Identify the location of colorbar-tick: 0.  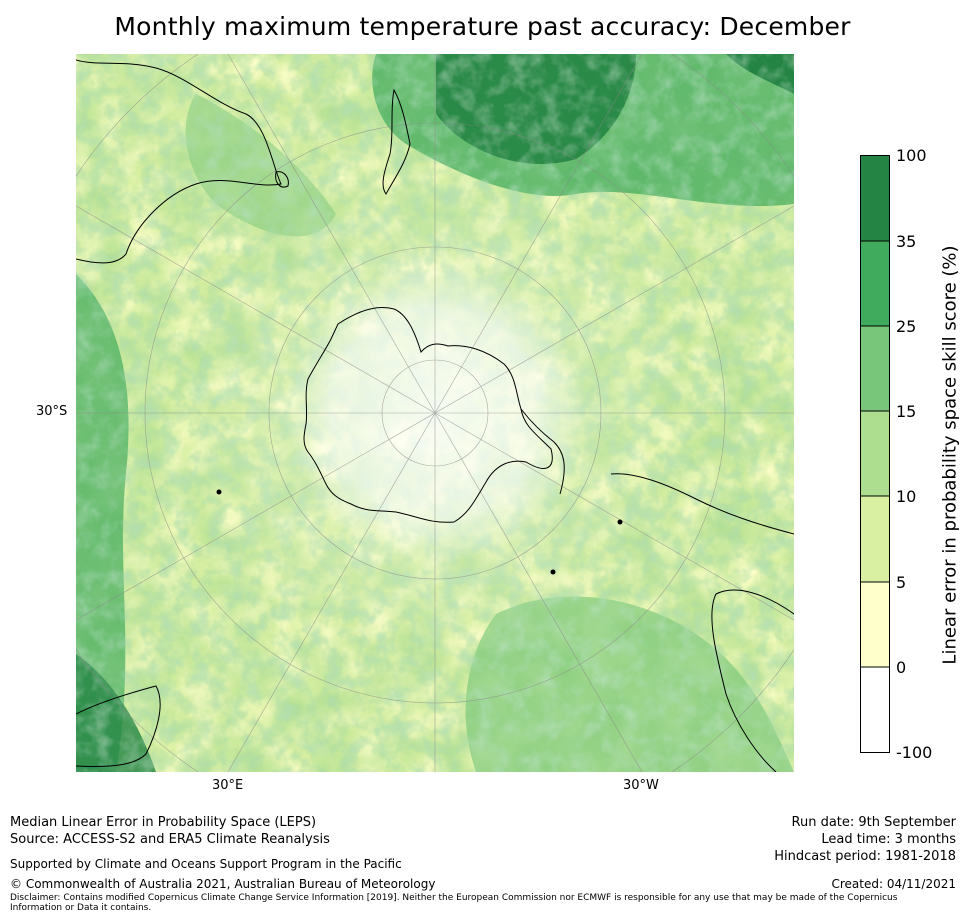
(901, 667).